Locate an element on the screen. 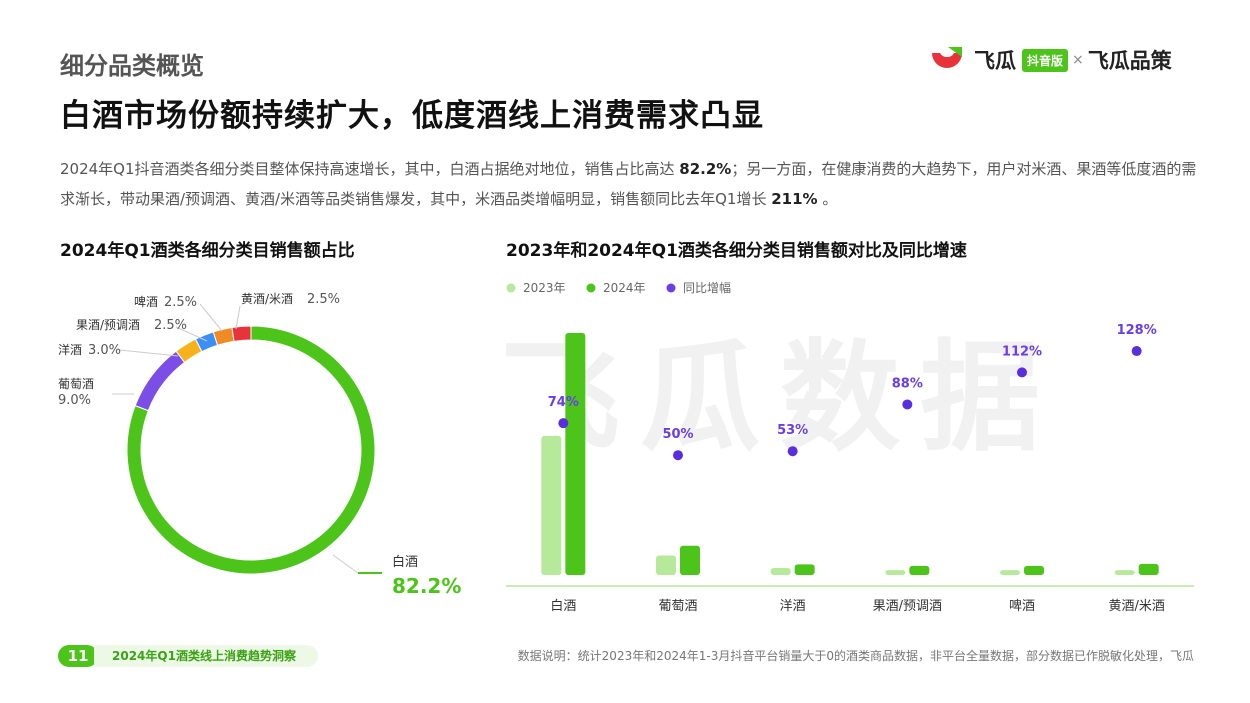 The width and height of the screenshot is (1250, 703). pie-category-label-2: 洋酒 is located at coordinates (70, 349).